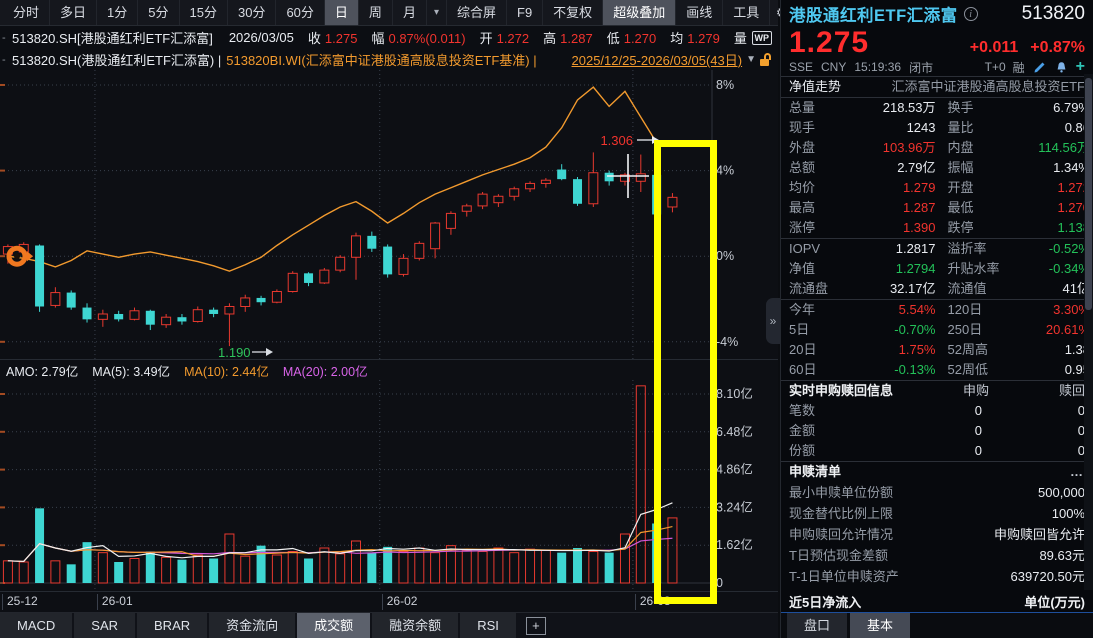 This screenshot has width=1093, height=638. Describe the element at coordinates (841, 534) in the screenshot. I see `list-item-label: 申购赎回允许情况` at that location.